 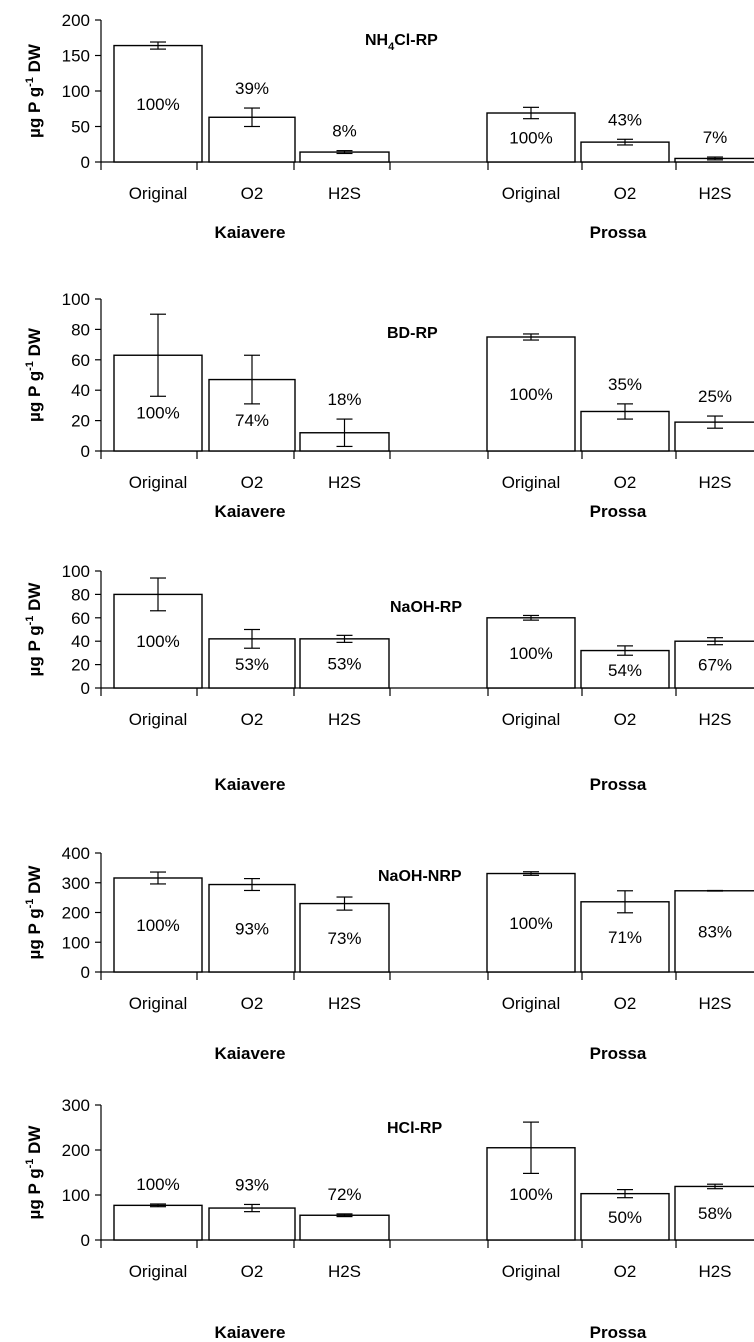 I want to click on y-tick-label: 300, so click(x=76, y=1105).